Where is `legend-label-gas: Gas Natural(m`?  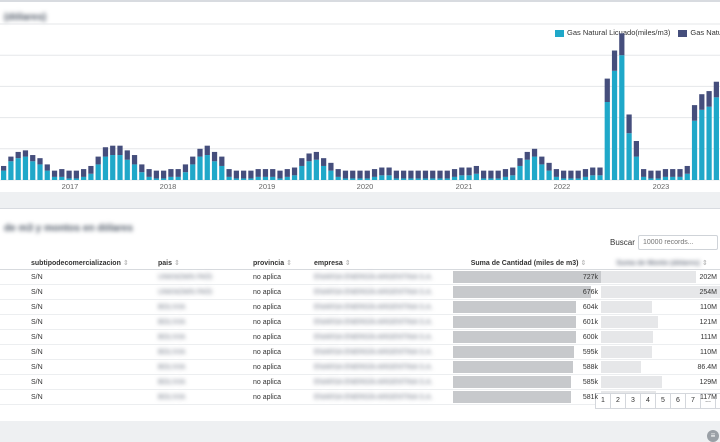 legend-label-gas: Gas Natural(m is located at coordinates (705, 32).